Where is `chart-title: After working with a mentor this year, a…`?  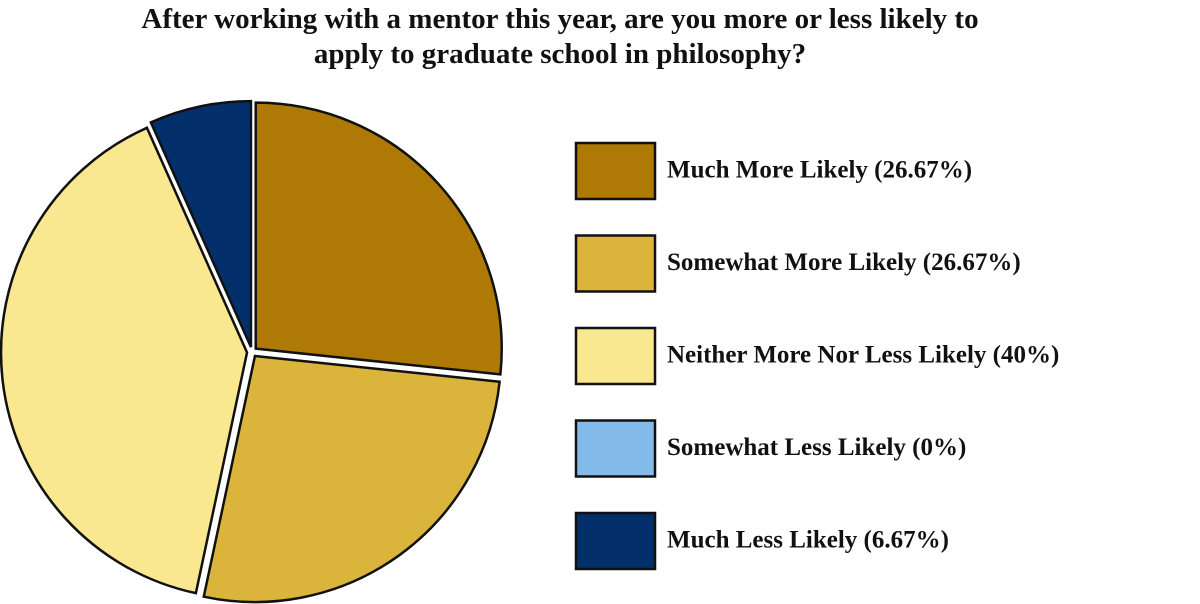
chart-title: After working with a mentor this year, a… is located at coordinates (560, 36).